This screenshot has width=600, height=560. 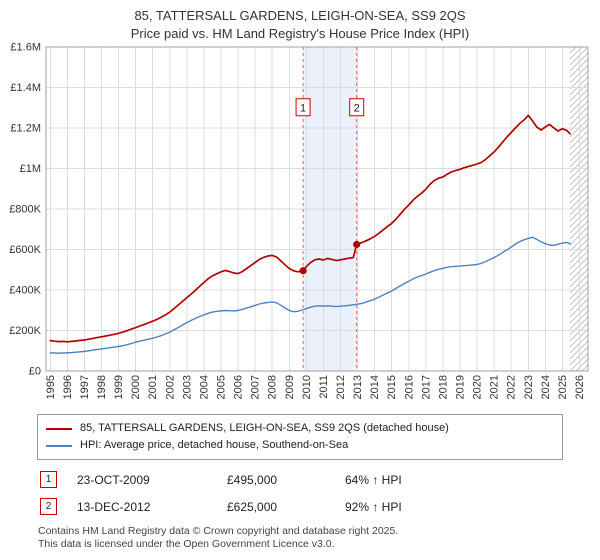 What do you see at coordinates (119, 387) in the screenshot?
I see `x-axis-label: 1999` at bounding box center [119, 387].